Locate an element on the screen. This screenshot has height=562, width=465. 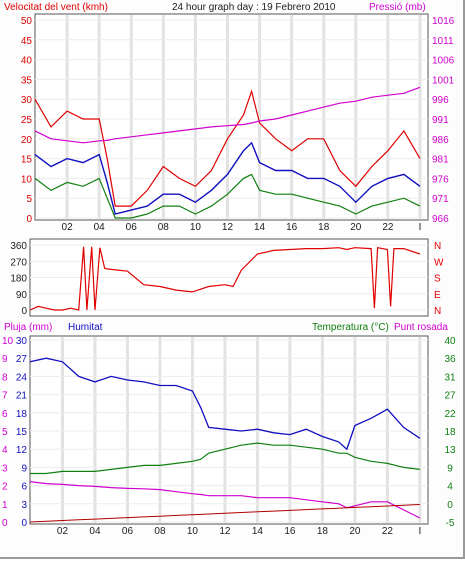
humidity-line is located at coordinates (225, 404).